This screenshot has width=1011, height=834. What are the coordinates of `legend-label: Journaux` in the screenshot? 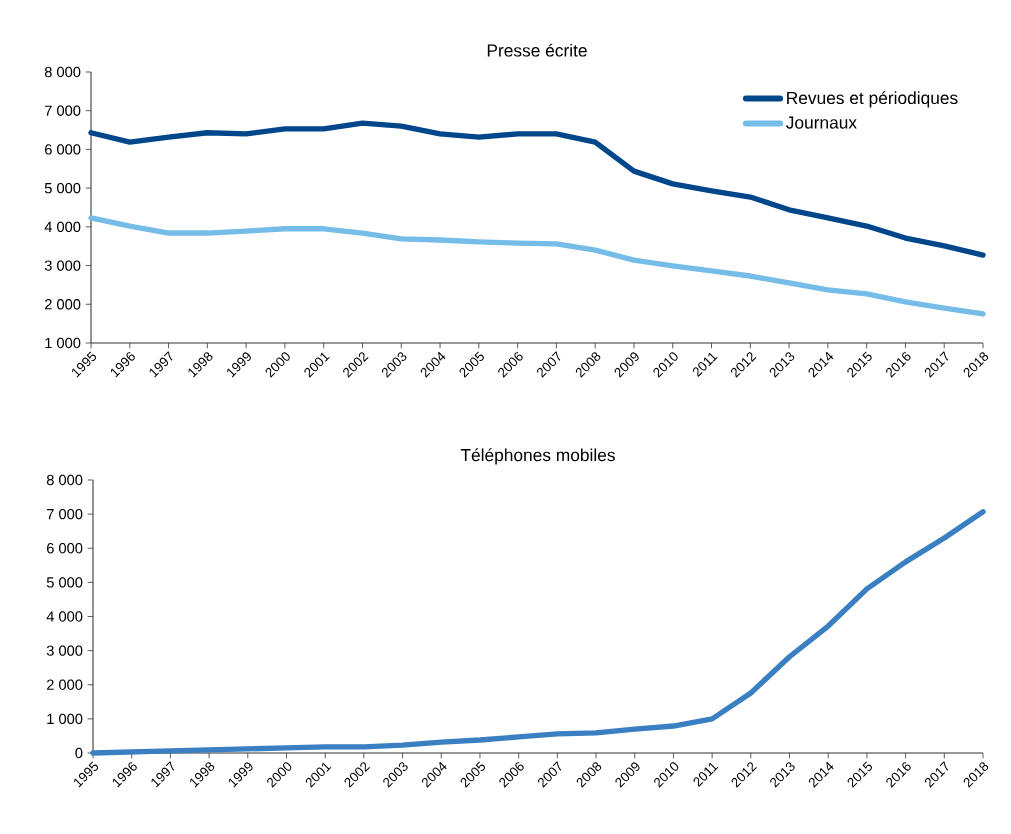 It's located at (821, 122).